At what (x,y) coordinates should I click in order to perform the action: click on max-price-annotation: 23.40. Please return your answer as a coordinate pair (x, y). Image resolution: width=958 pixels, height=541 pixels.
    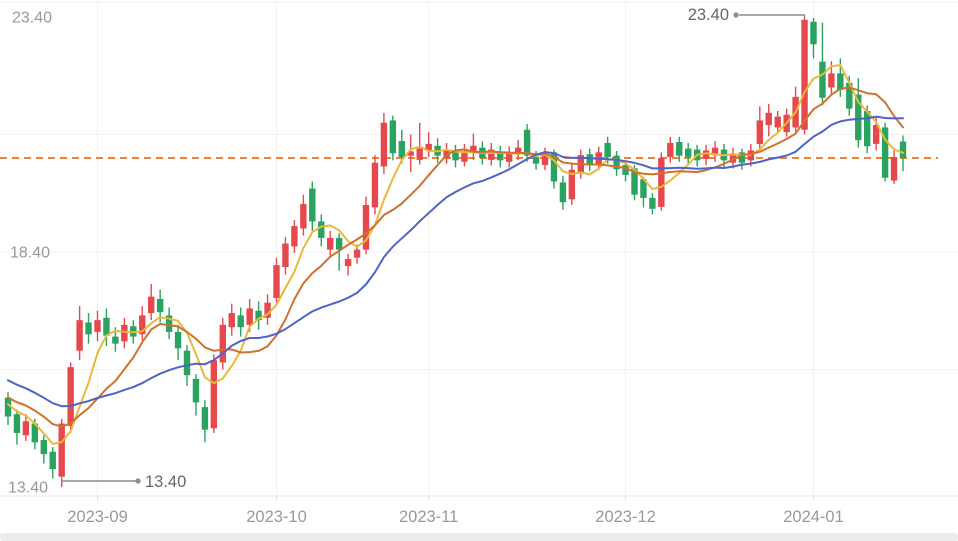
    Looking at the image, I should click on (747, 15).